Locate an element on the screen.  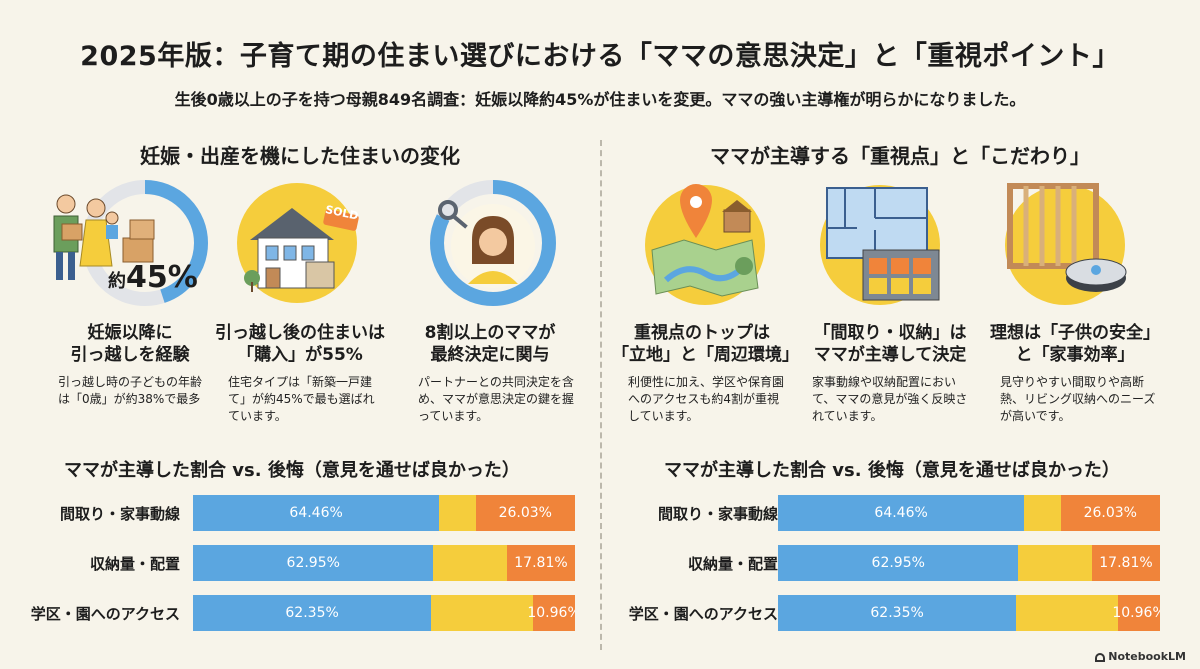
right-row-label: 学区・園へのアクセス is located at coordinates (703, 614).